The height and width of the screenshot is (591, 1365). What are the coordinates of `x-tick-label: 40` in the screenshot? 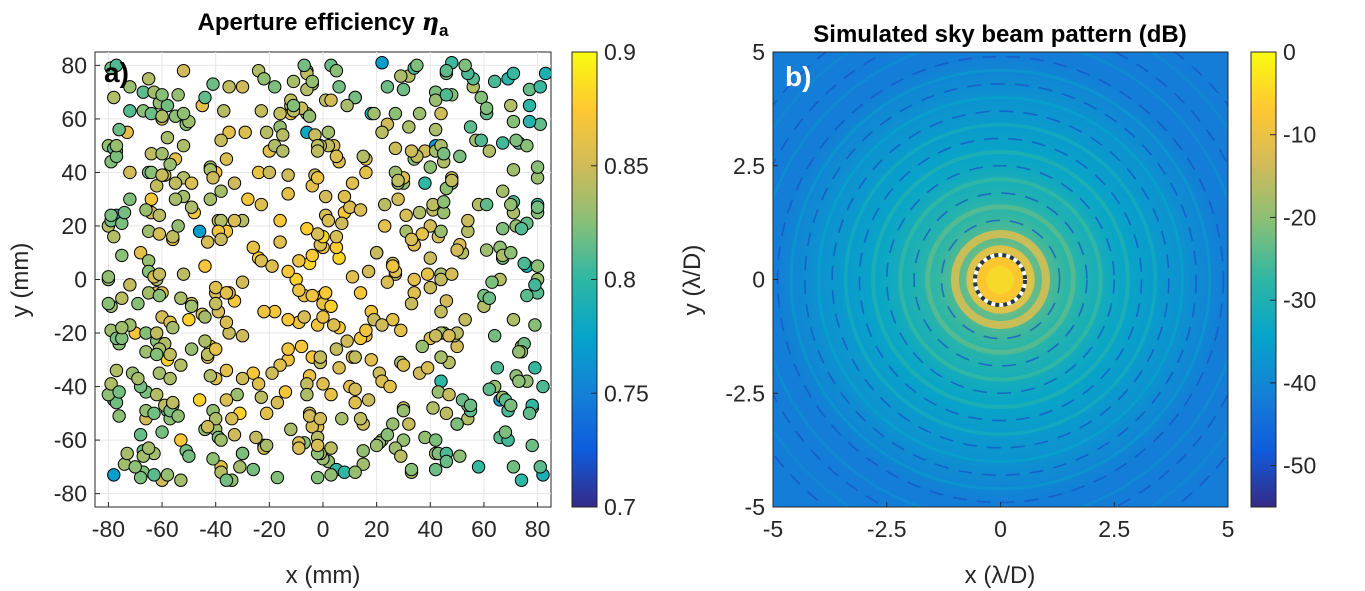 It's located at (430, 529).